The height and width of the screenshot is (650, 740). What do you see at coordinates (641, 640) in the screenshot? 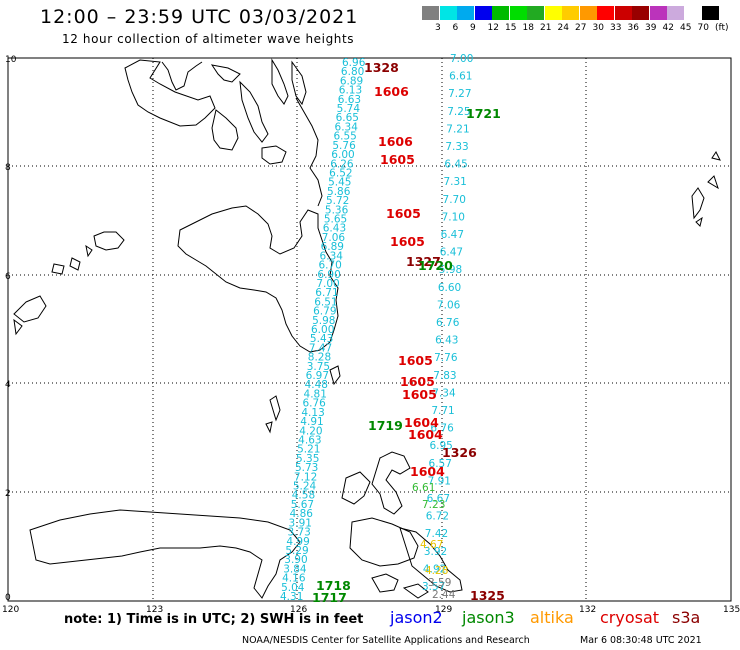
I see `credit-date: Mar 6 08:30:48 UTC 2021` at bounding box center [641, 640].